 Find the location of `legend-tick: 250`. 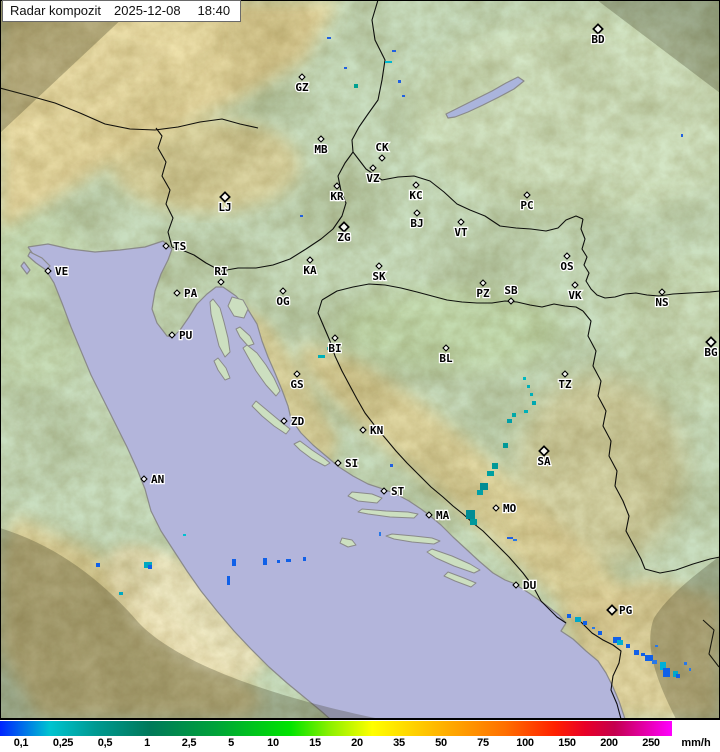

legend-tick: 250 is located at coordinates (651, 743).